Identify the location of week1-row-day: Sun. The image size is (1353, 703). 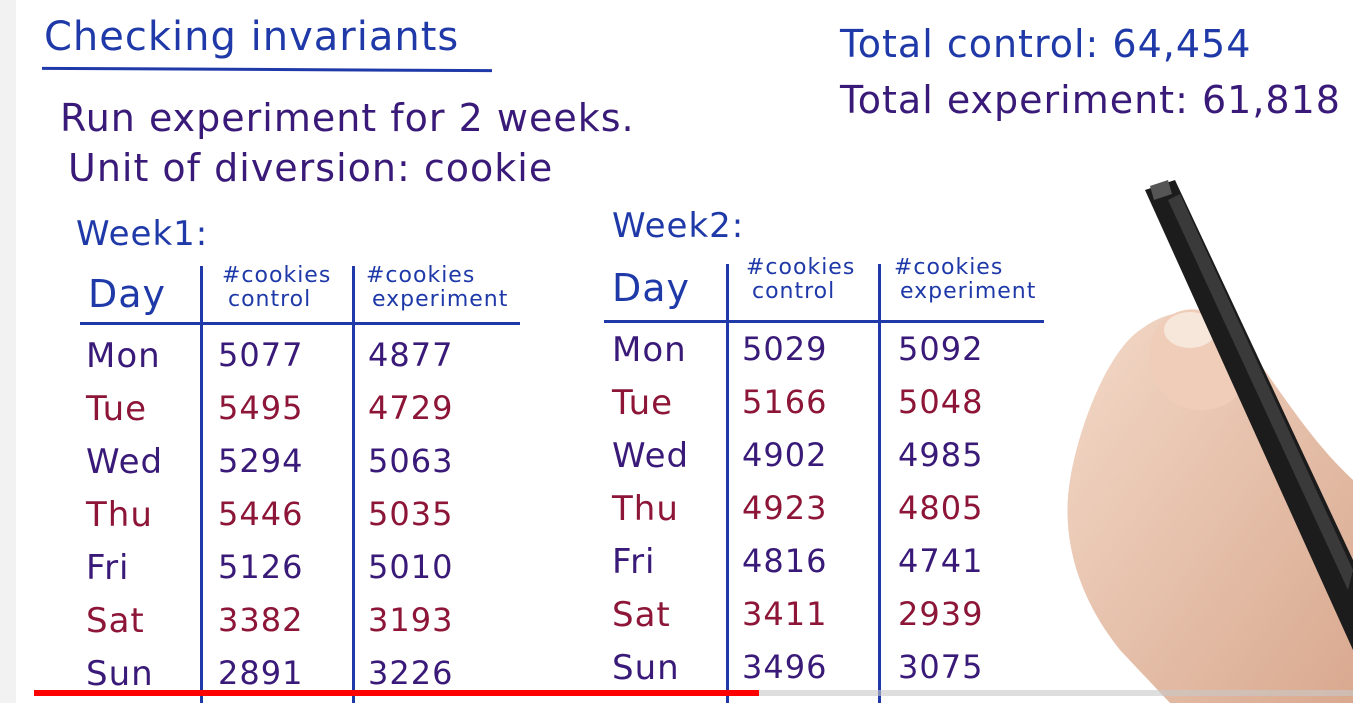
(120, 674).